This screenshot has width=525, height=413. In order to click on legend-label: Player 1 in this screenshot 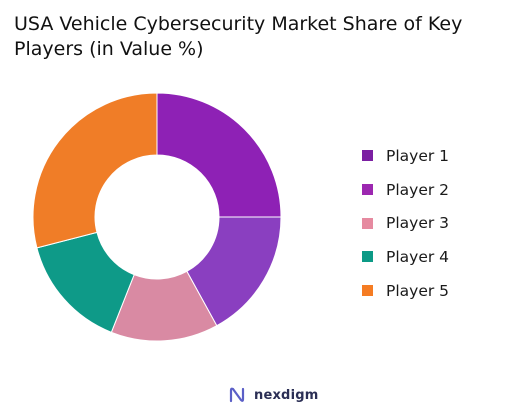, I will do `click(418, 155)`.